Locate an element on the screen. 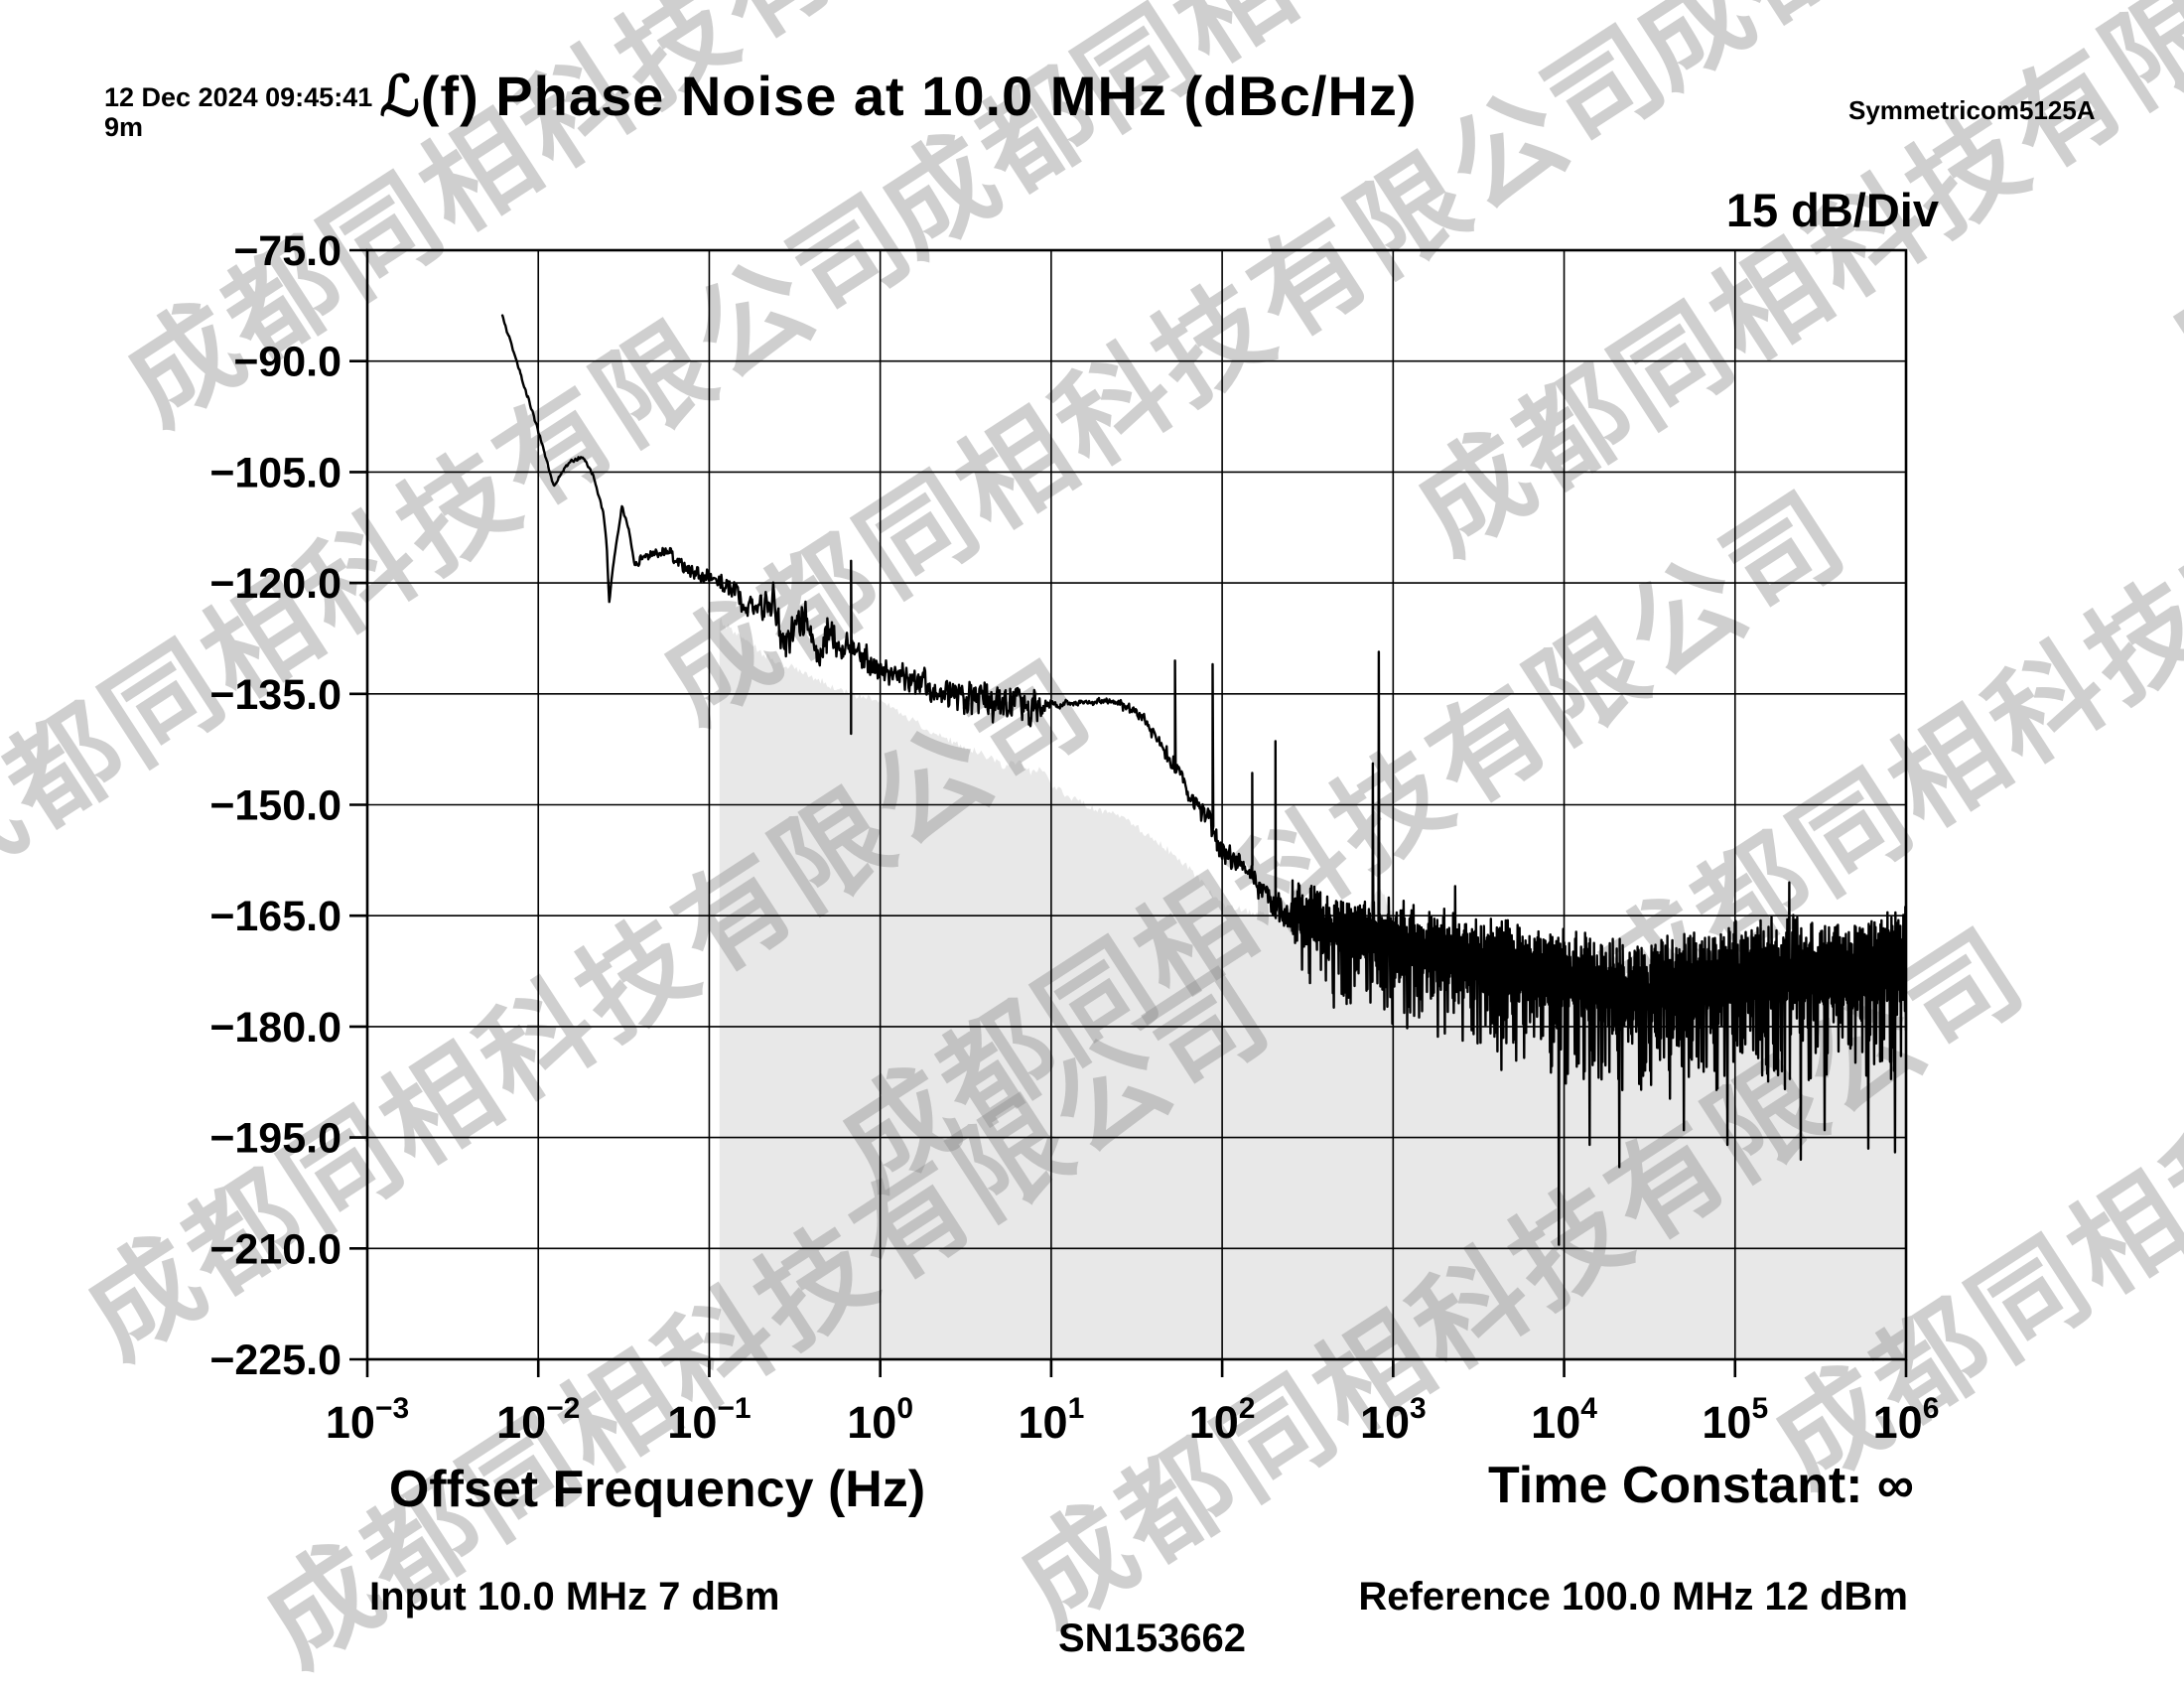 This screenshot has height=1688, width=2184. chart-title: ℒ(f) Phase Noise at 10.0 MHz (dBc/Hz) is located at coordinates (898, 96).